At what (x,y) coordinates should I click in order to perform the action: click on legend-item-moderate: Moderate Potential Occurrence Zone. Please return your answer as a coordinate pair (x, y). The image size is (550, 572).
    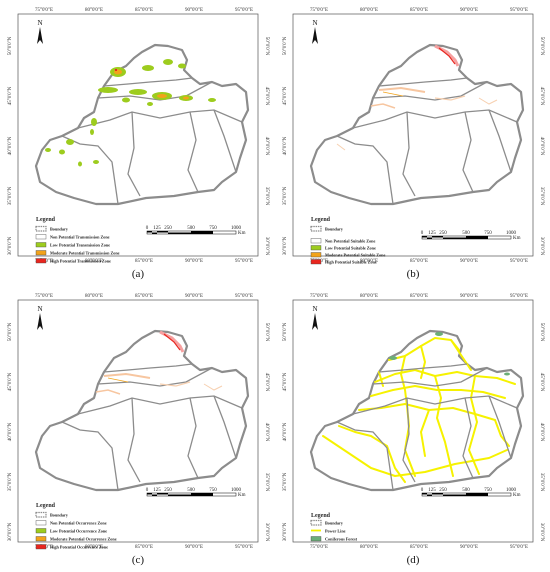
    Looking at the image, I should click on (76, 539).